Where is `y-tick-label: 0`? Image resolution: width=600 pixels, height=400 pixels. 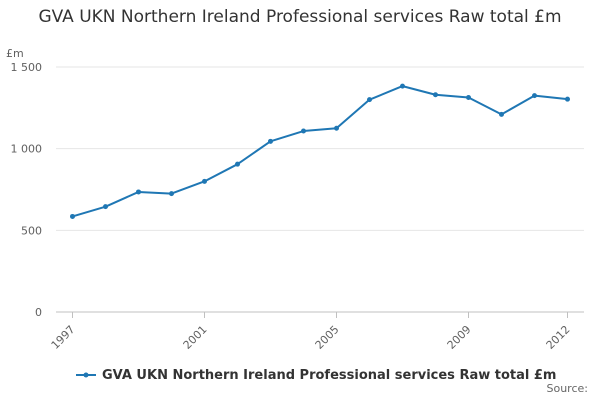 y-tick-label: 0 is located at coordinates (38, 312).